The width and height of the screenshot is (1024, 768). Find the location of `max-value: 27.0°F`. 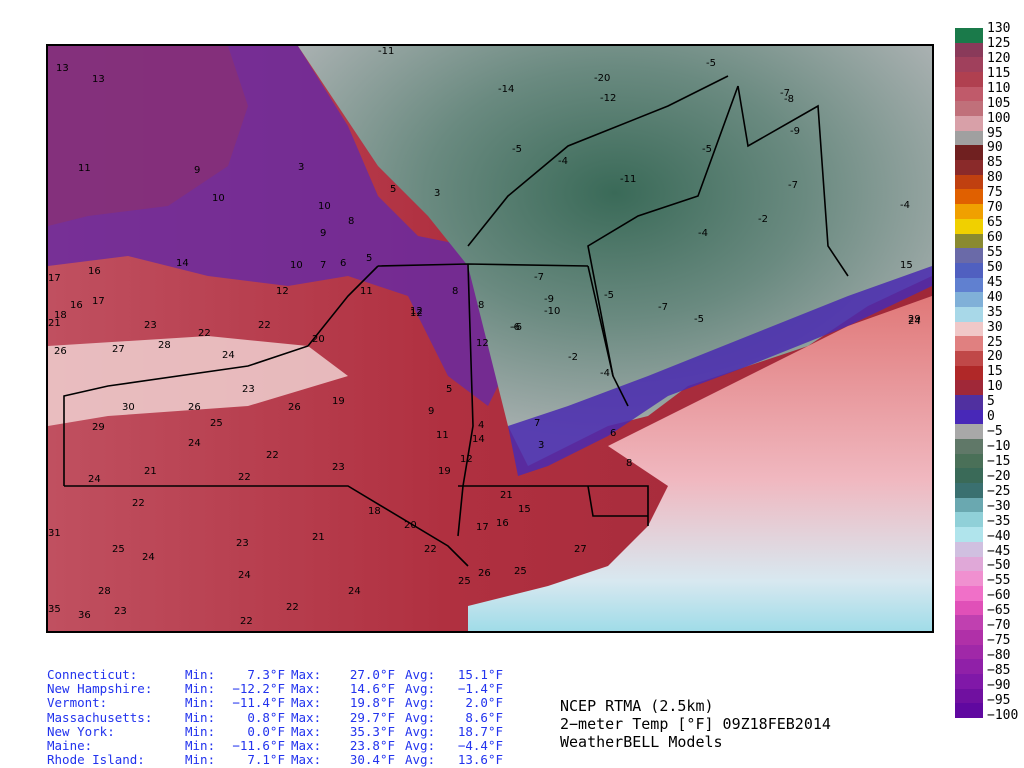

max-value: 27.0°F is located at coordinates (372, 674).